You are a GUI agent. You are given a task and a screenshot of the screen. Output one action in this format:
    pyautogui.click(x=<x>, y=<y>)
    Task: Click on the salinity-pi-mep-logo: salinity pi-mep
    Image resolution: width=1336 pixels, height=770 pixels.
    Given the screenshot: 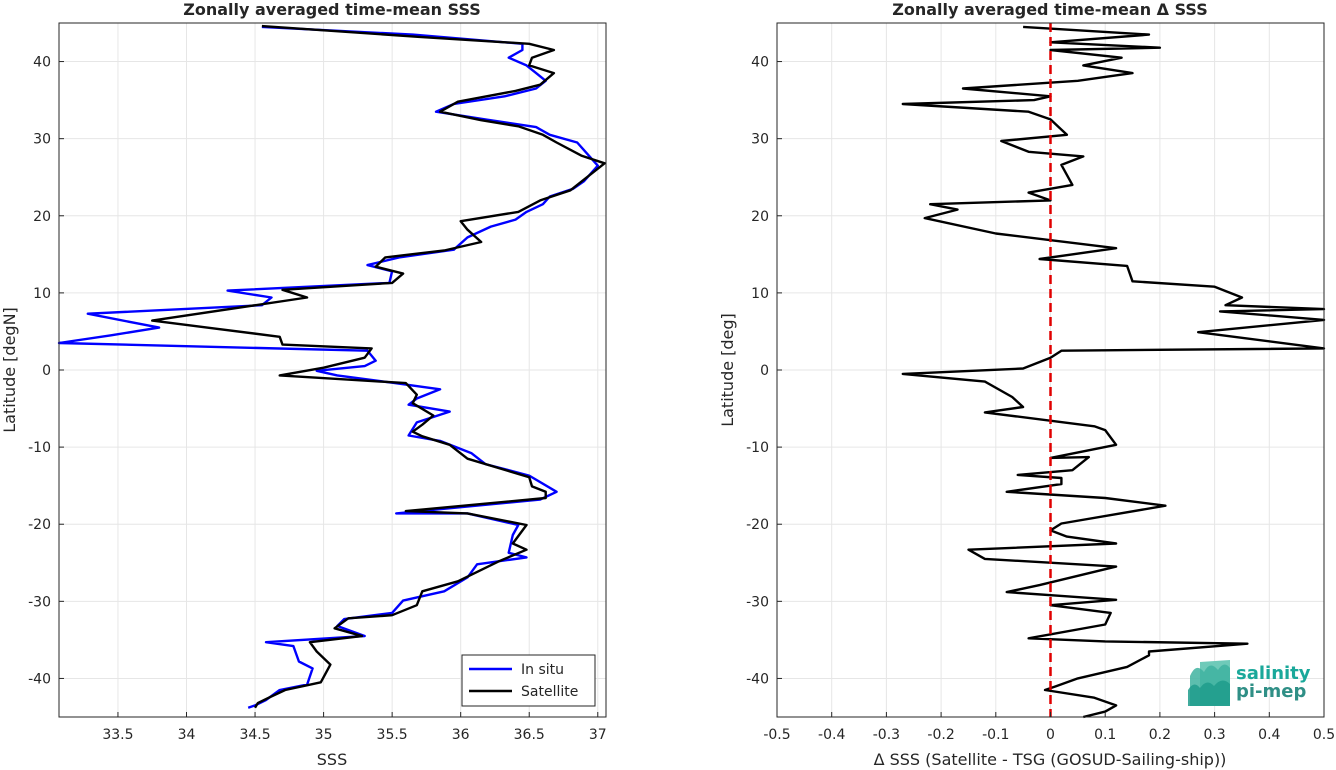 What is the action you would take?
    pyautogui.click(x=1249, y=683)
    